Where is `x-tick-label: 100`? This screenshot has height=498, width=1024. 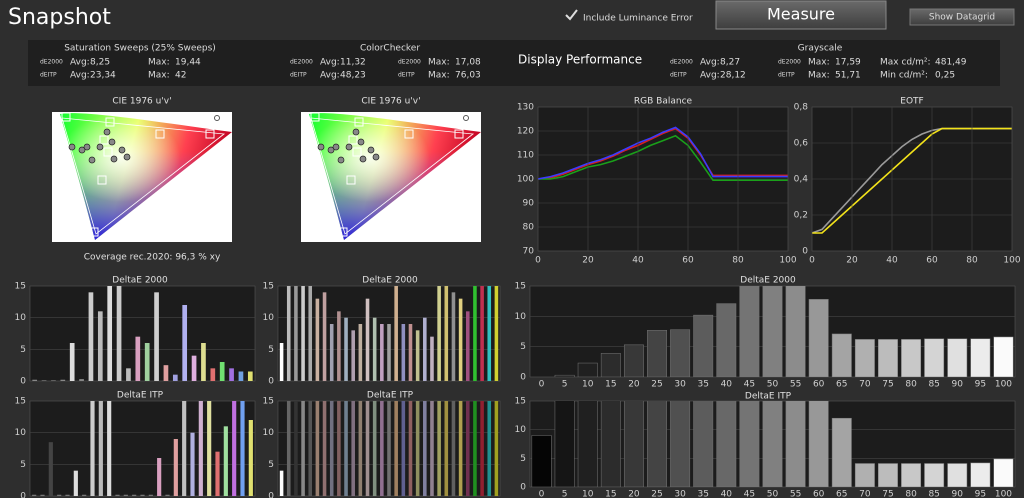
x-tick-label: 100 is located at coordinates (1003, 385).